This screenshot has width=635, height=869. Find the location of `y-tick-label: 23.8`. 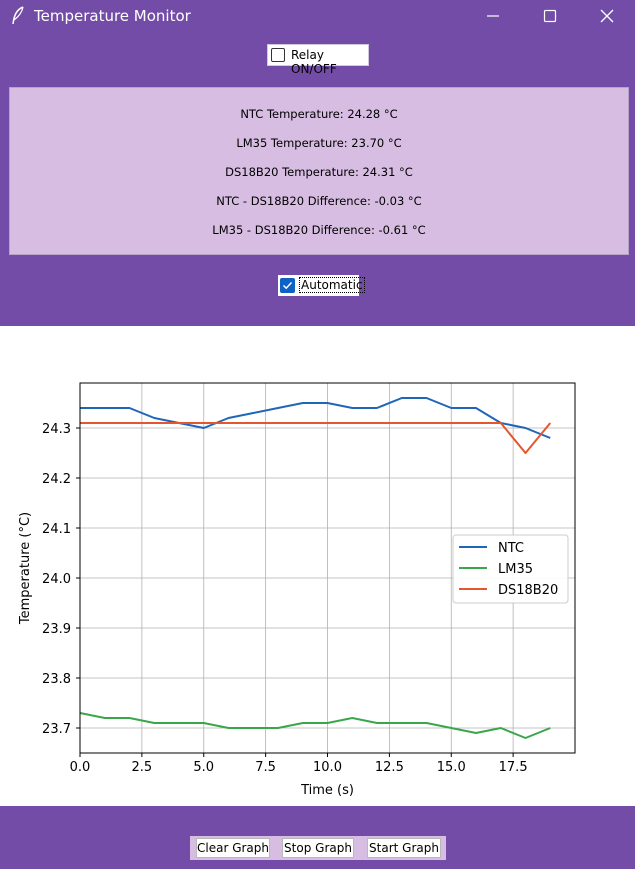

y-tick-label: 23.8 is located at coordinates (56, 679).